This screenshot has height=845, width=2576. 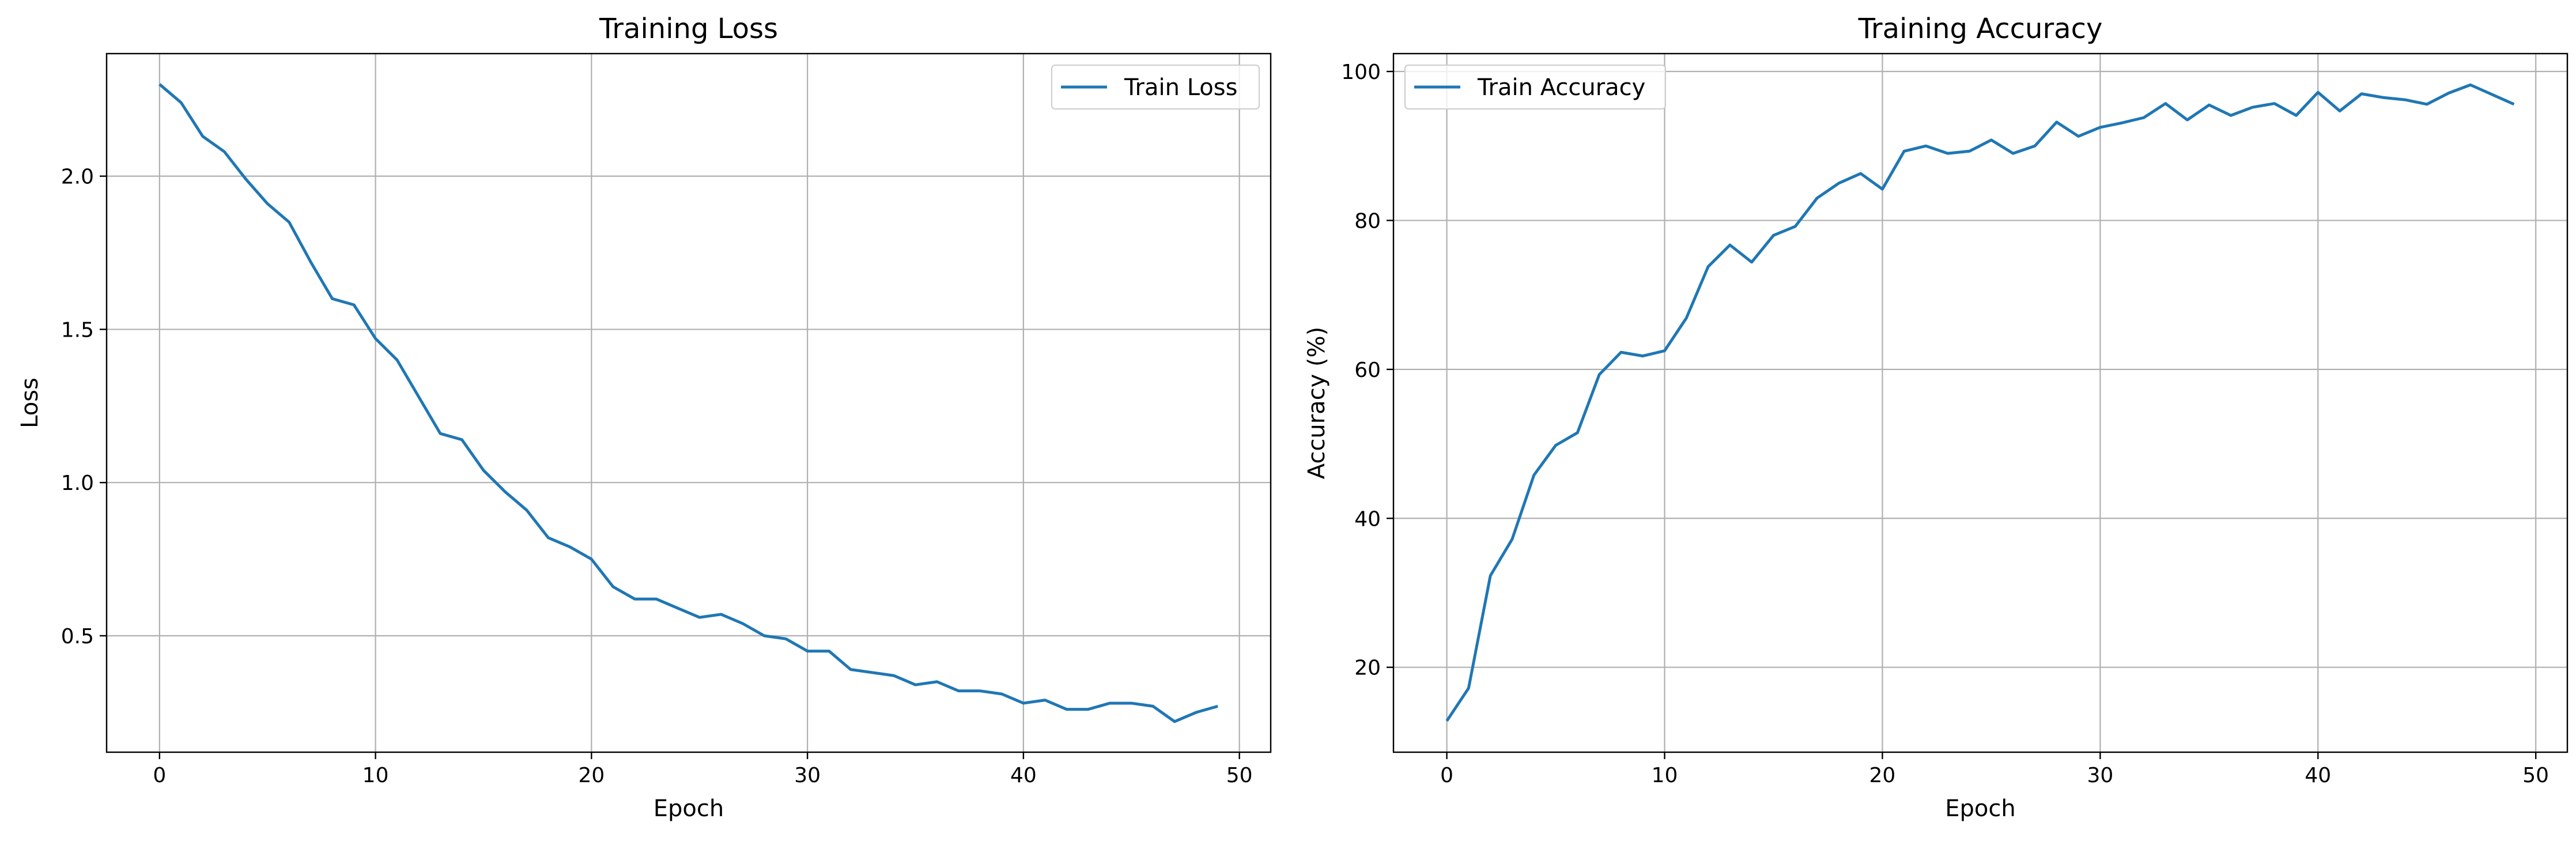 I want to click on accuracy-x-tick-label-3: 30, so click(x=2100, y=775).